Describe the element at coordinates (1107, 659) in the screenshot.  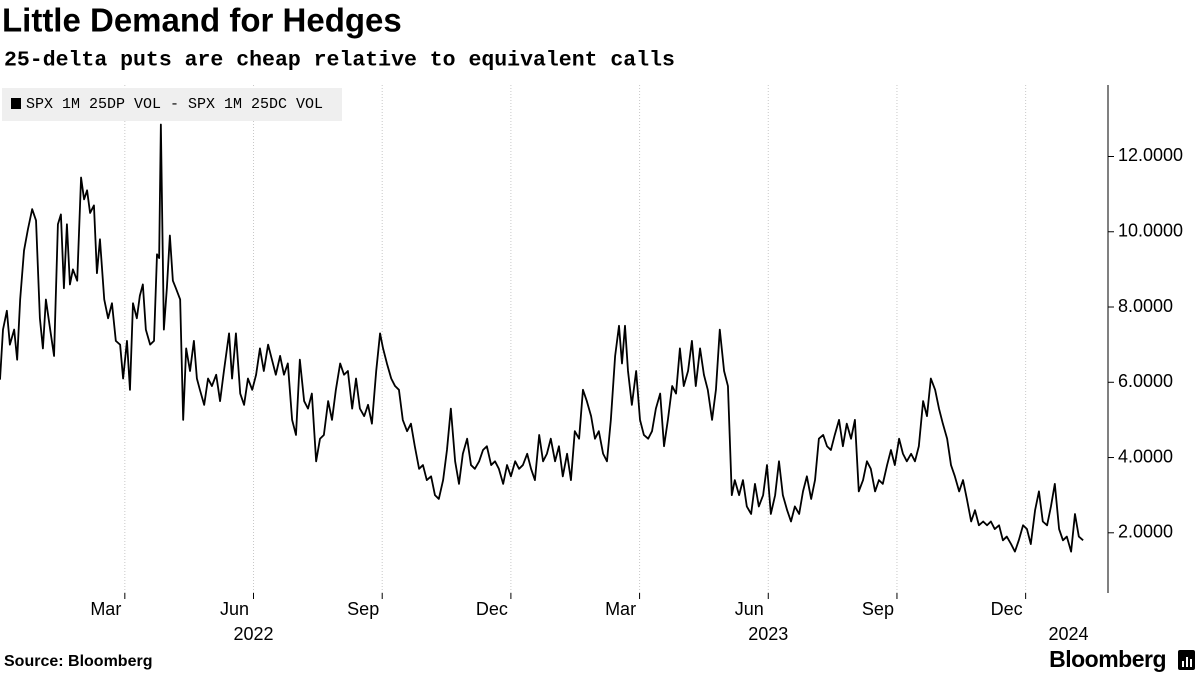
I see `logo: Bloomberg` at that location.